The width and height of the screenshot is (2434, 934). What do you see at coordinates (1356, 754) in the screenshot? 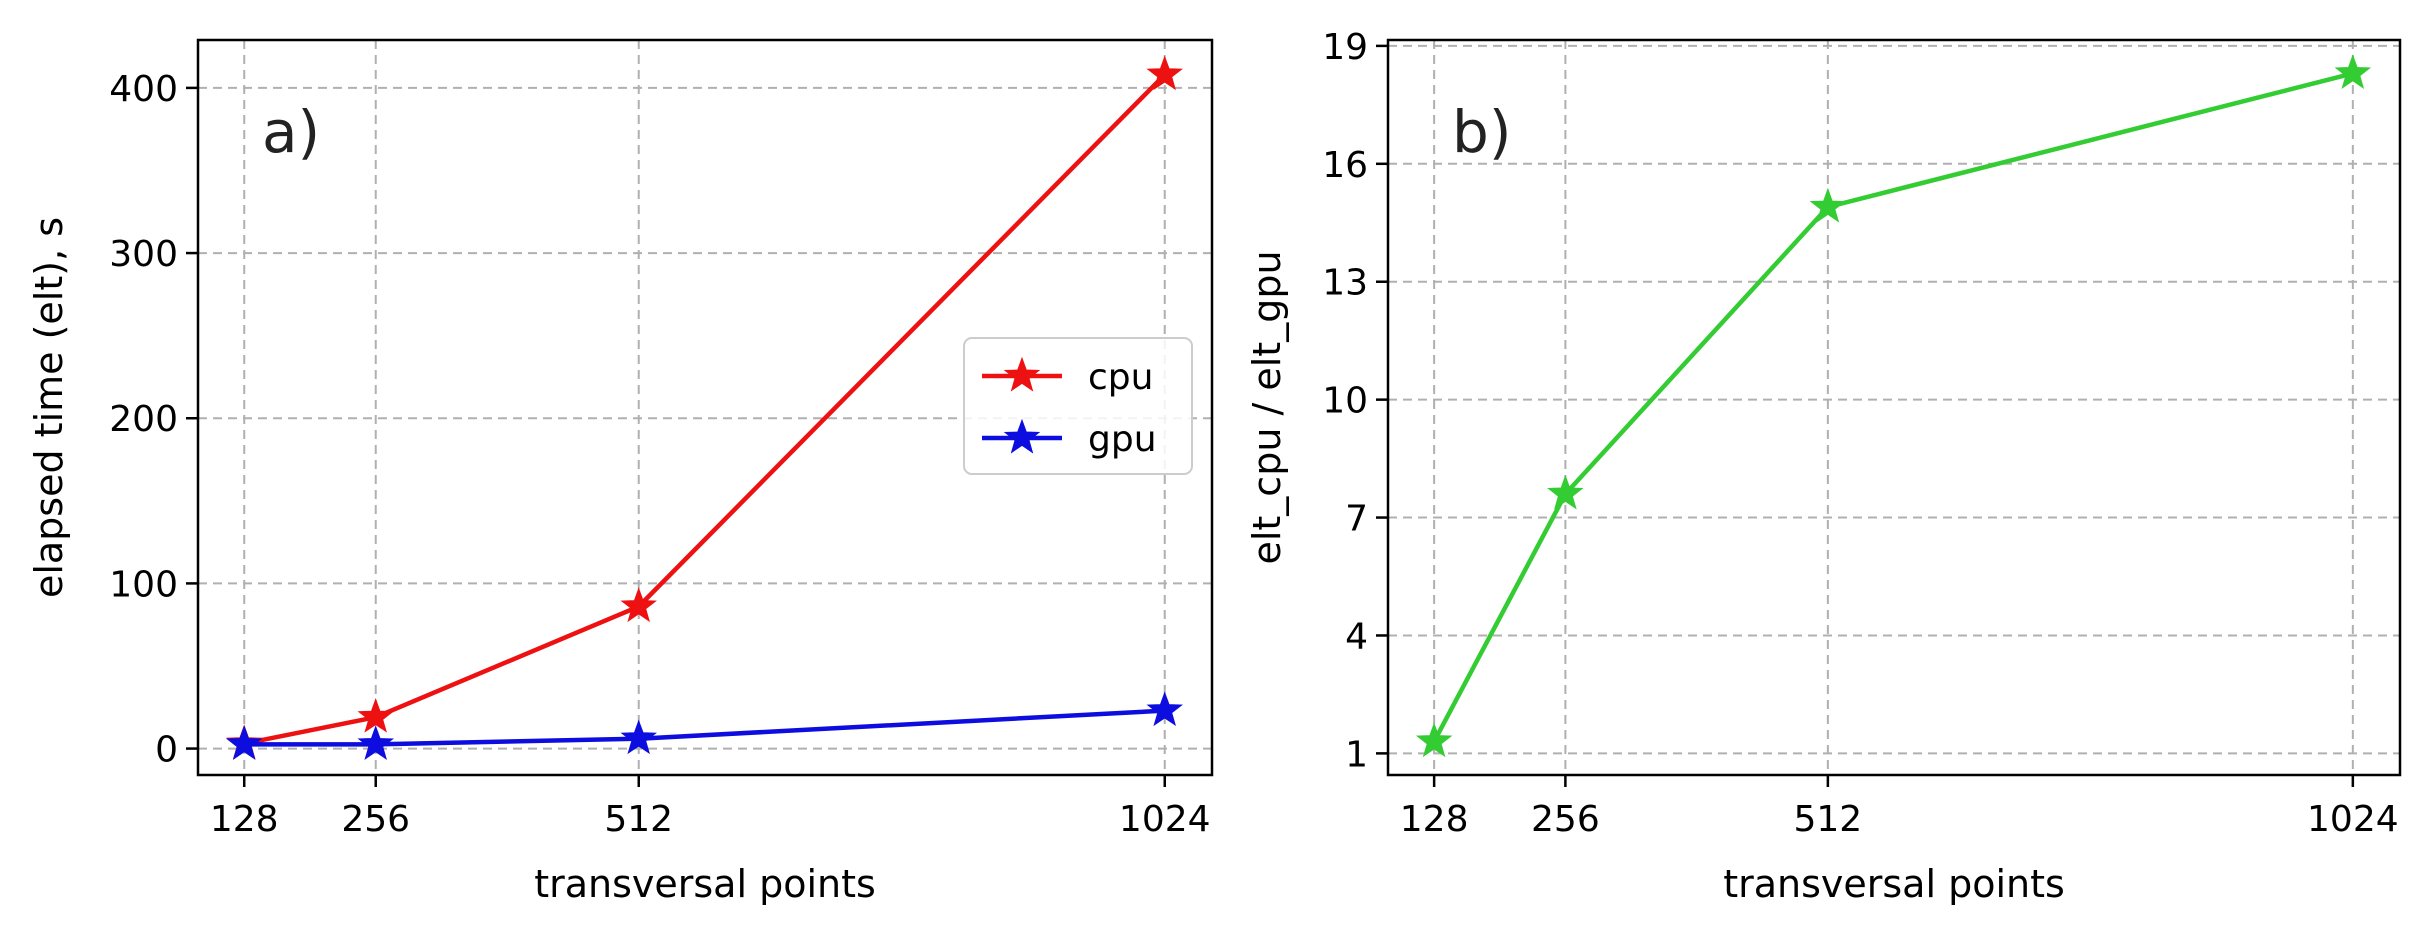
I see `y-tick-label: 1` at bounding box center [1356, 754].